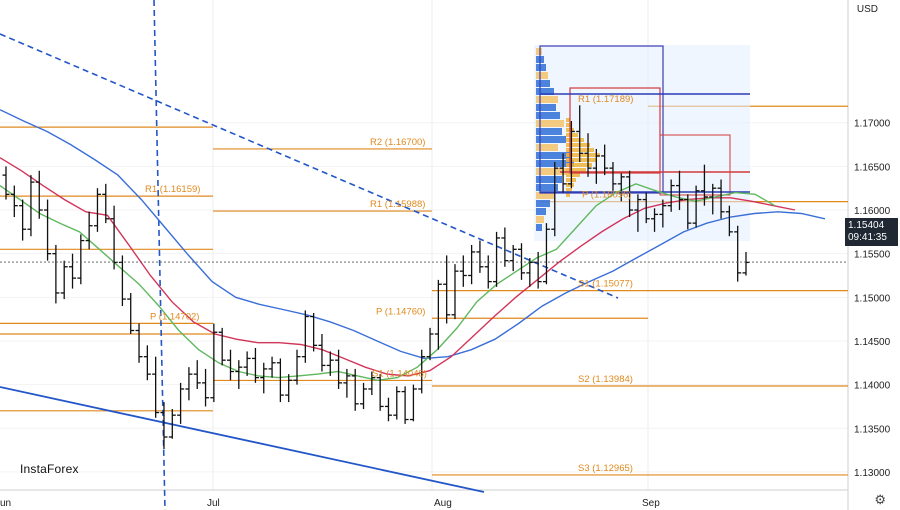 This screenshot has width=900, height=510. I want to click on current-price-value: 1.15404, so click(866, 225).